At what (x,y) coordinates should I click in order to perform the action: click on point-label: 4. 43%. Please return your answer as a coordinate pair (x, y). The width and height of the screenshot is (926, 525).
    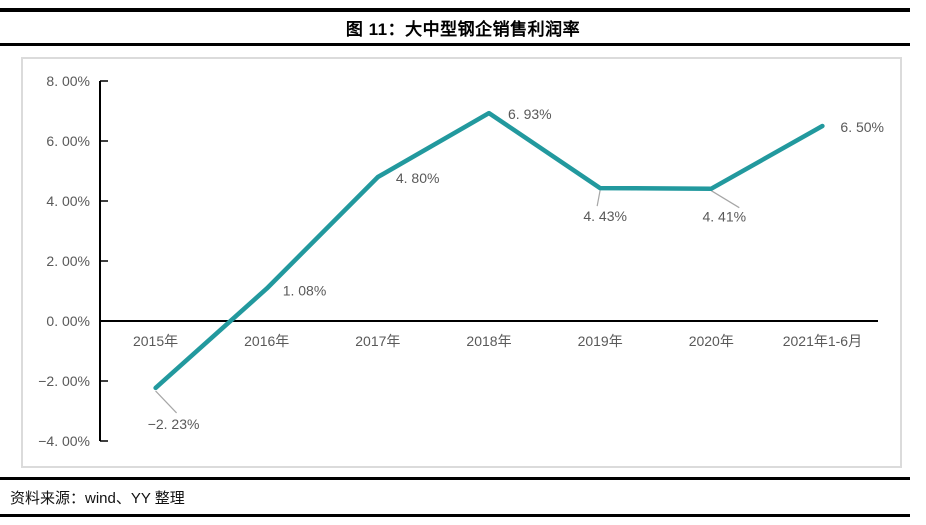
    Looking at the image, I should click on (605, 216).